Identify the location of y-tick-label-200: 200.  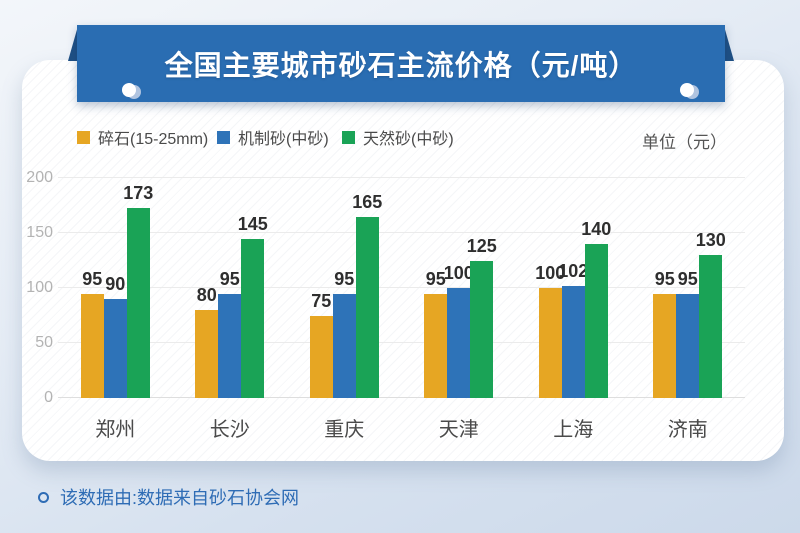
(39, 177).